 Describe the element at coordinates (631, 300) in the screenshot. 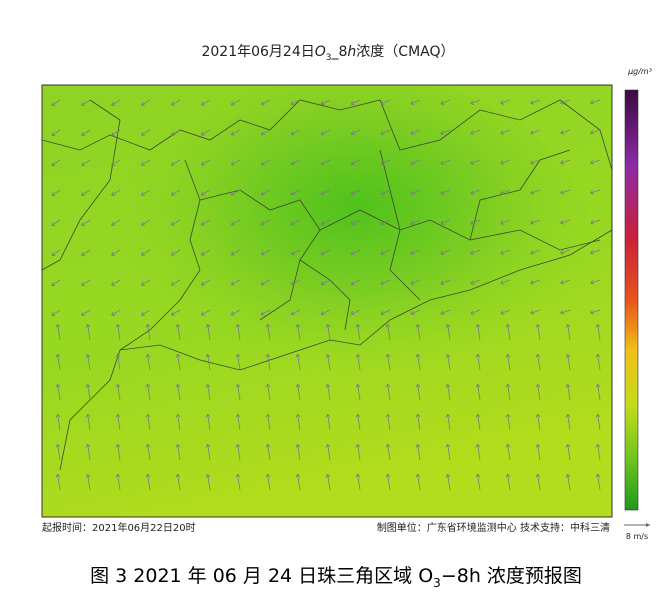

I see `colorbar` at that location.